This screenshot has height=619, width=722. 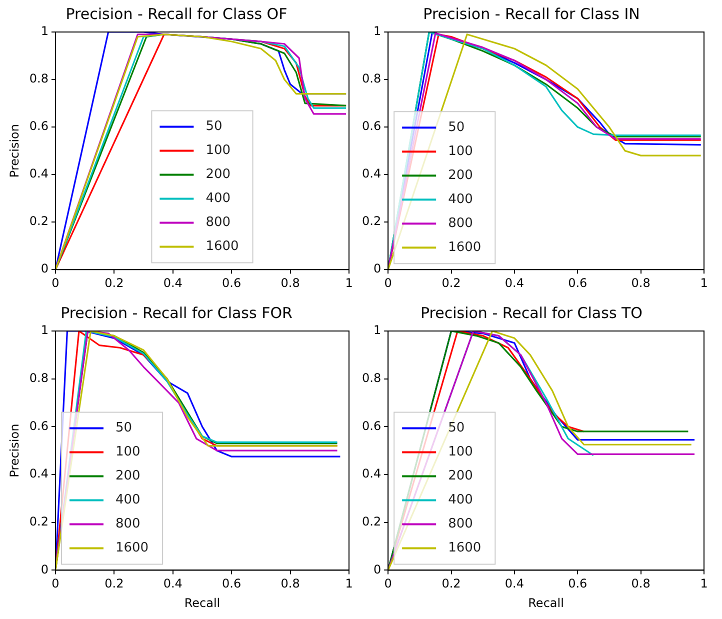 What do you see at coordinates (177, 13) in the screenshot?
I see `chart-title: Precision - Recall for Class OF` at bounding box center [177, 13].